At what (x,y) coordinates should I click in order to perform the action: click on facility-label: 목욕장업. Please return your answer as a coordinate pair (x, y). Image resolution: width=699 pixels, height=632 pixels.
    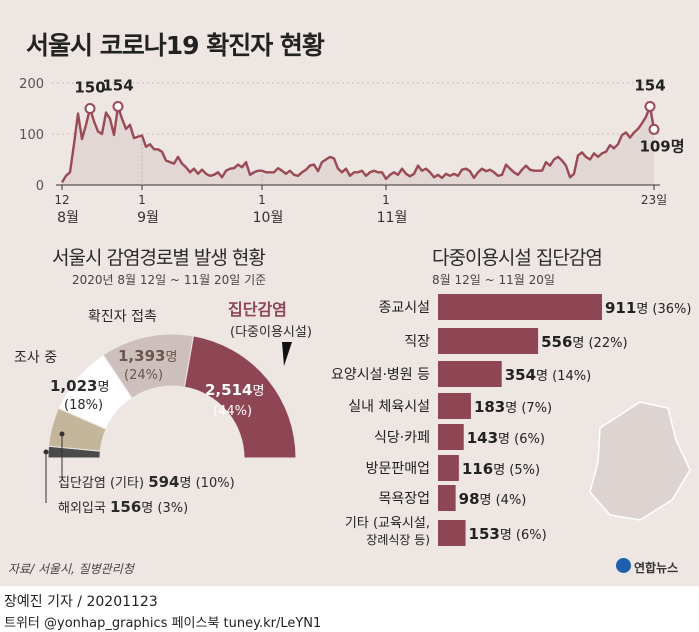
    Looking at the image, I should click on (404, 499).